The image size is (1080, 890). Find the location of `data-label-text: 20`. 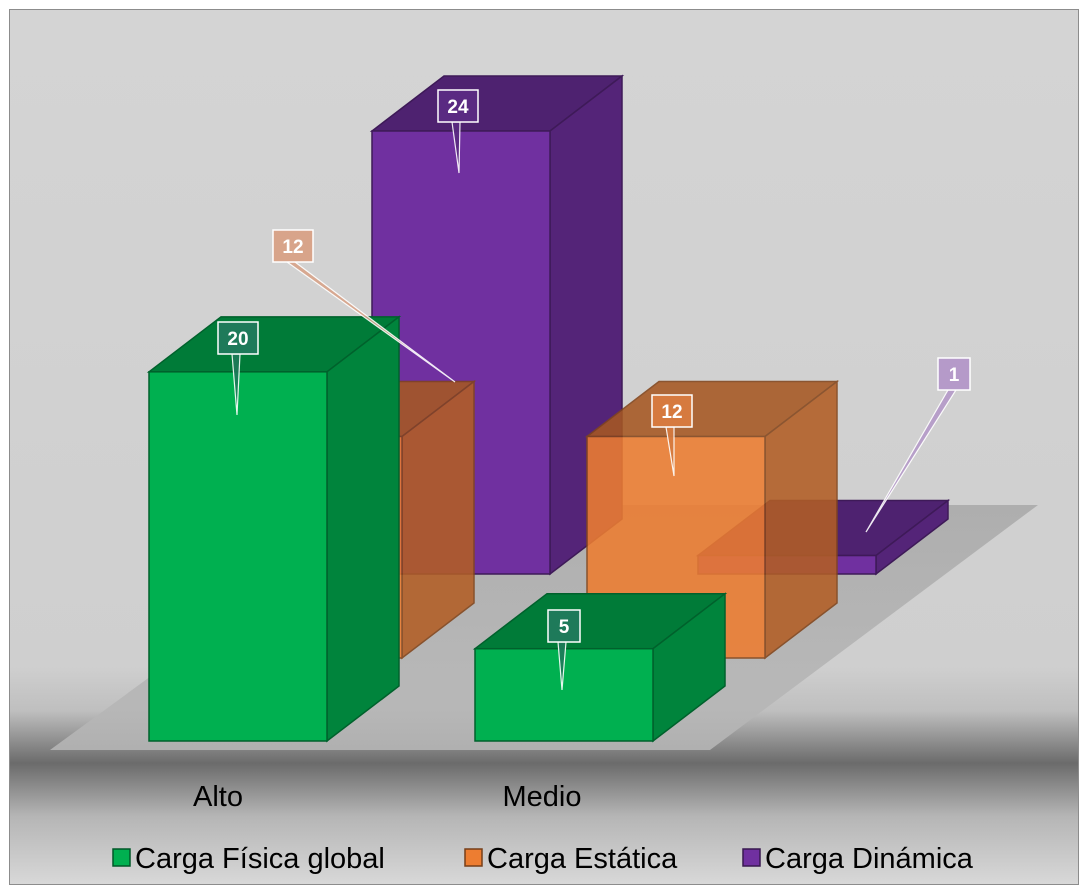

data-label-text: 20 is located at coordinates (237, 339).